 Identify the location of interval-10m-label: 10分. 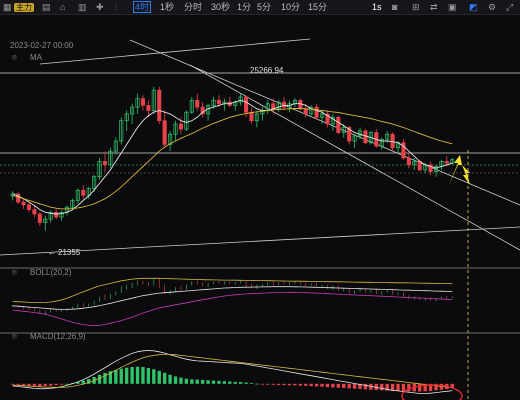
(291, 7).